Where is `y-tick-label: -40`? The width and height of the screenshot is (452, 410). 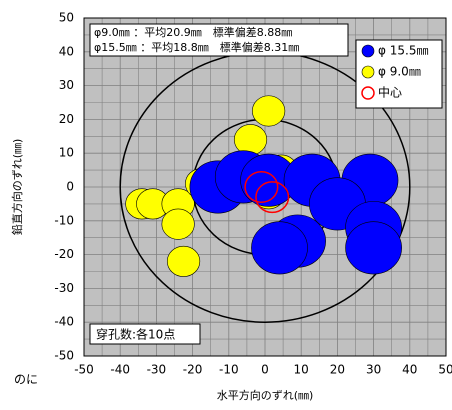 y-tick-label: -40 is located at coordinates (64, 322).